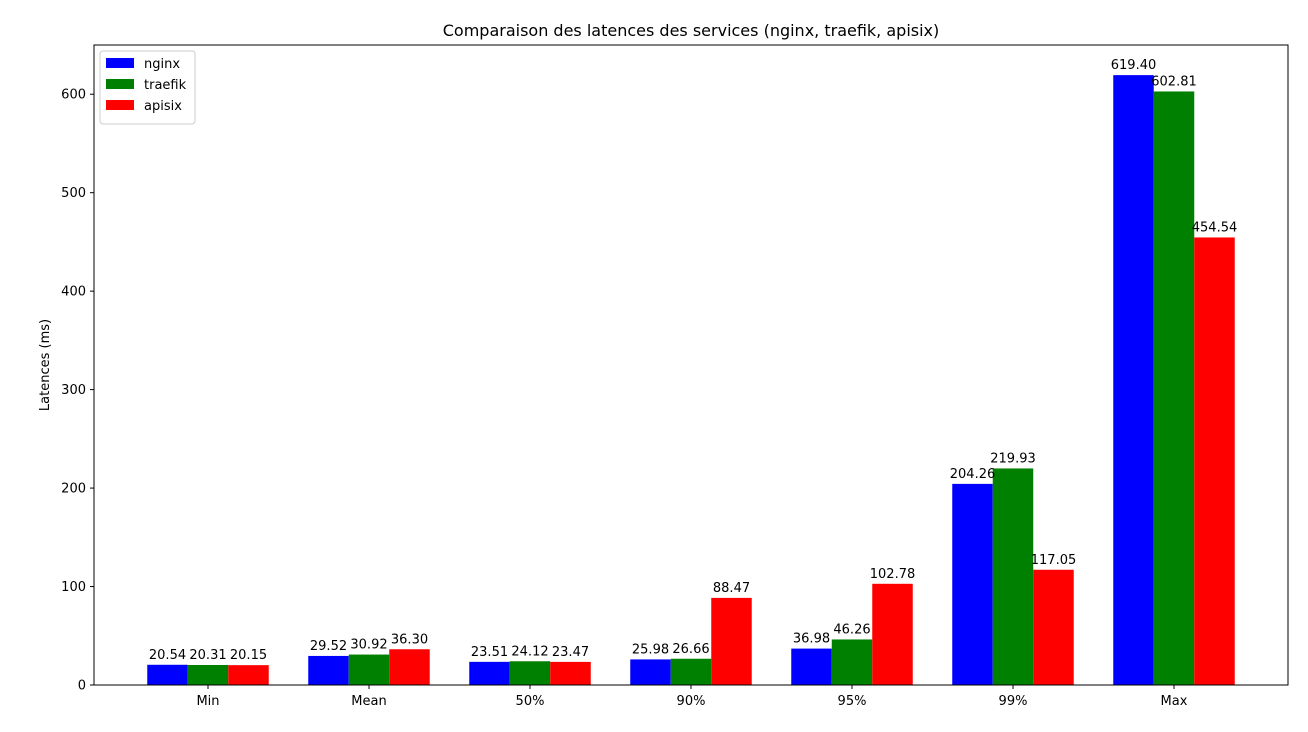  I want to click on y-tick-label: 400, so click(73, 292).